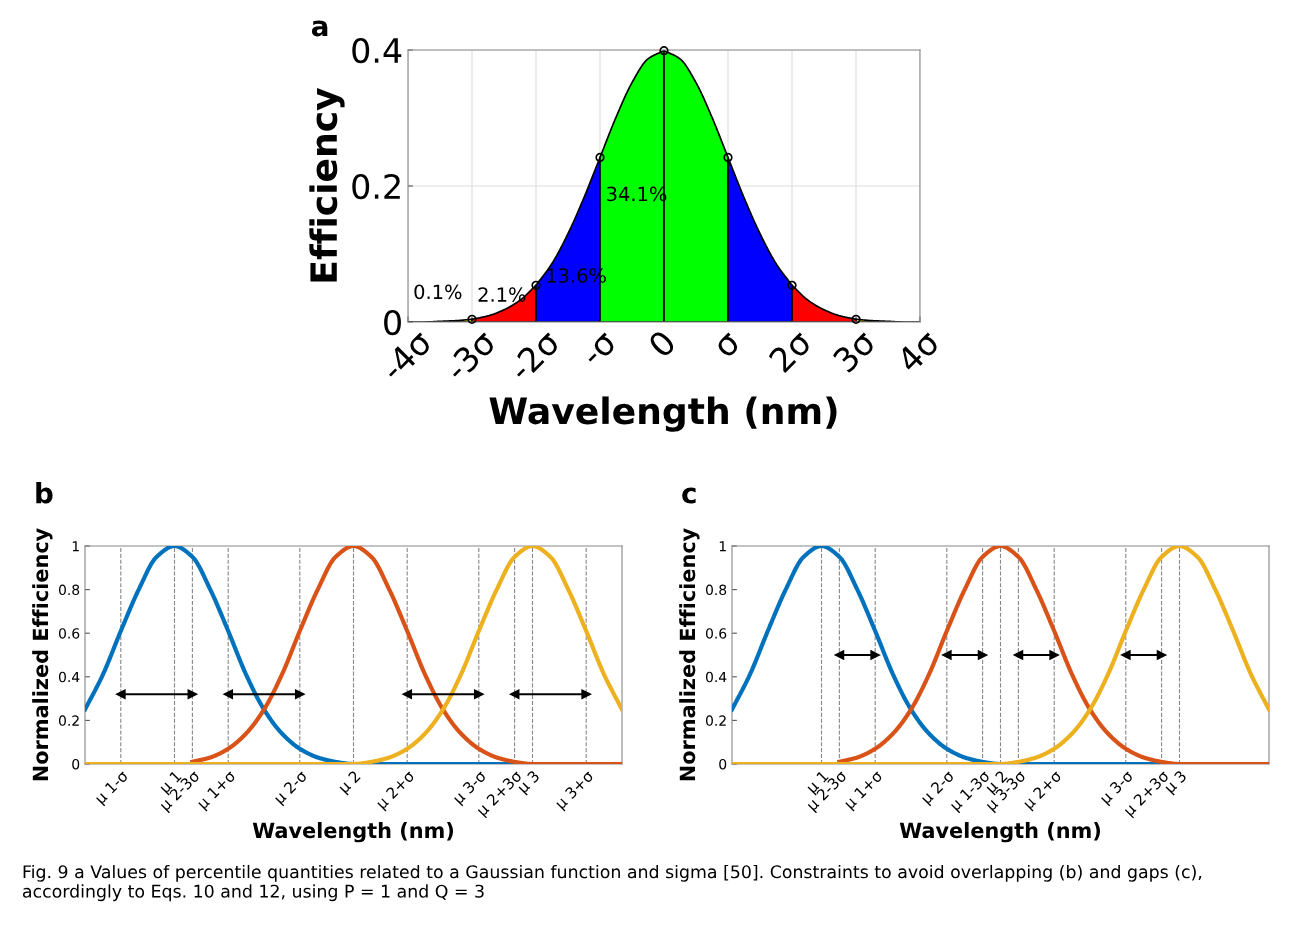  What do you see at coordinates (44, 493) in the screenshot?
I see `chart-title: b` at bounding box center [44, 493].